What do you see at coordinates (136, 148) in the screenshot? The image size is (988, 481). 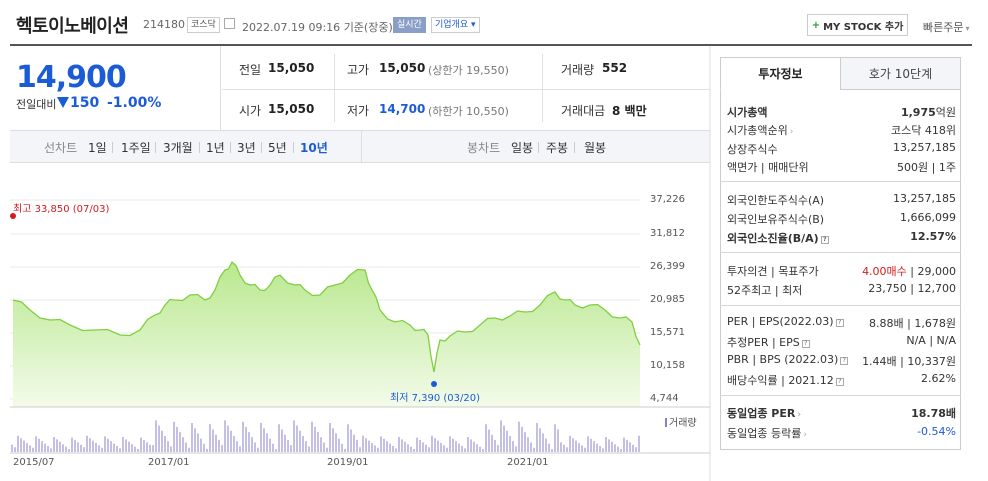 I see `period-1w: 1주일` at bounding box center [136, 148].